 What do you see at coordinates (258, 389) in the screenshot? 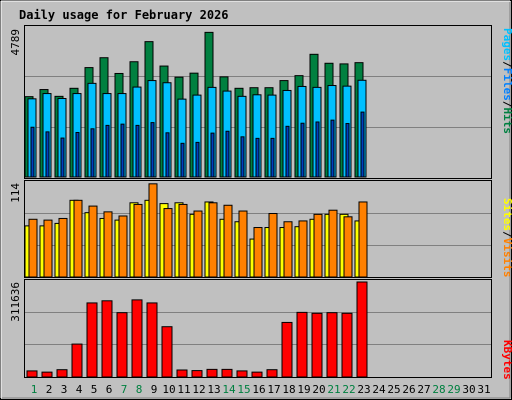
I see `day-label: 16` at bounding box center [258, 389].